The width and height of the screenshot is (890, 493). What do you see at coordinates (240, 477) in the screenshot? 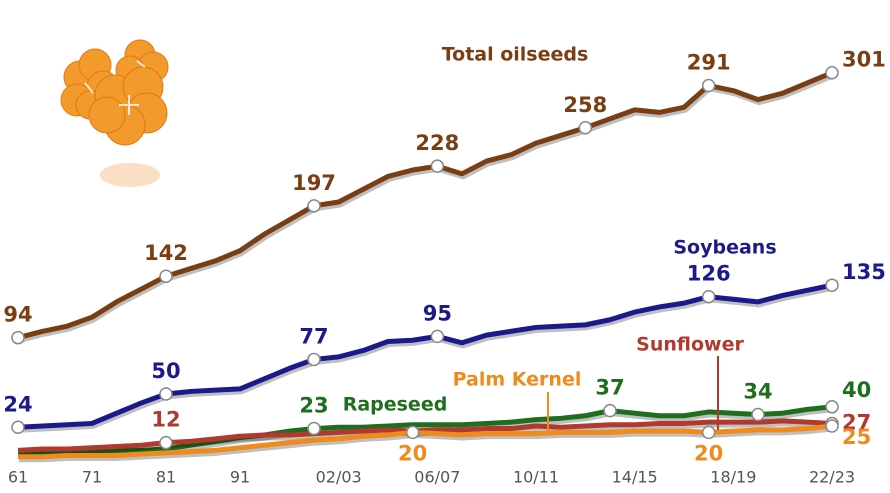
I see `x-tick-label: 91` at bounding box center [240, 477].